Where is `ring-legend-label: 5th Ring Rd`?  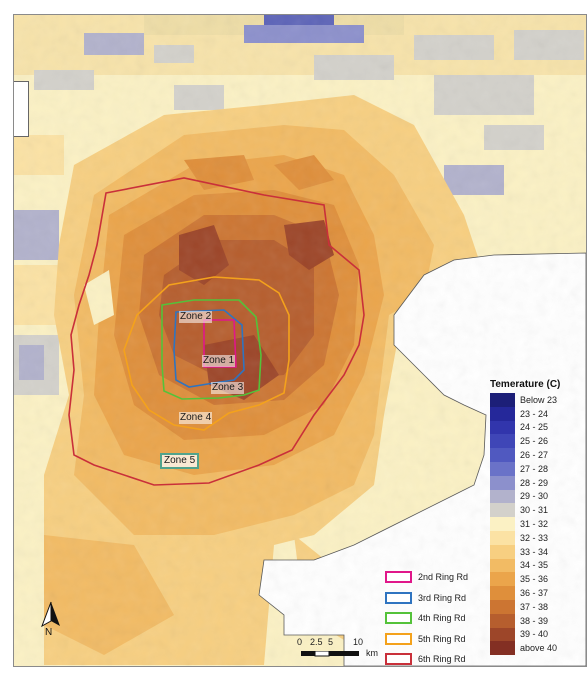 ring-legend-label: 5th Ring Rd is located at coordinates (442, 638).